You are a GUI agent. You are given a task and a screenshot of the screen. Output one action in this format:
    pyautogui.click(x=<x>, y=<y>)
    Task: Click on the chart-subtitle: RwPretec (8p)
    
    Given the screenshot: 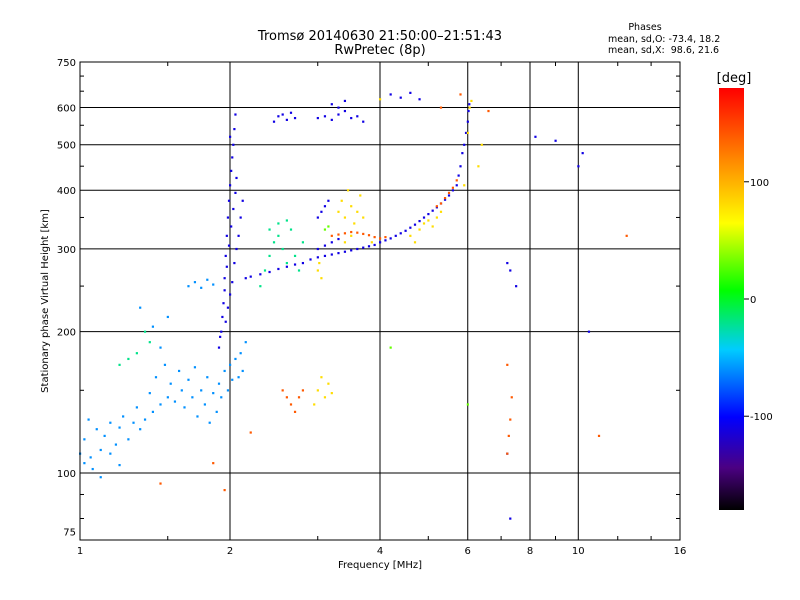 What is the action you would take?
    pyautogui.click(x=379, y=50)
    